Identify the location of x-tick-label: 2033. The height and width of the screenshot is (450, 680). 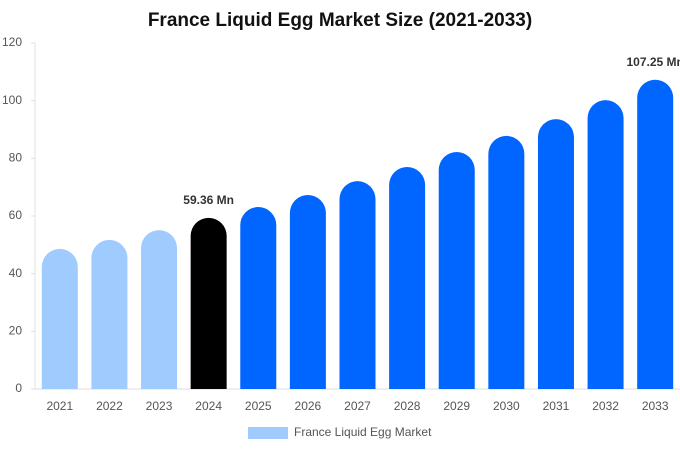
(655, 406).